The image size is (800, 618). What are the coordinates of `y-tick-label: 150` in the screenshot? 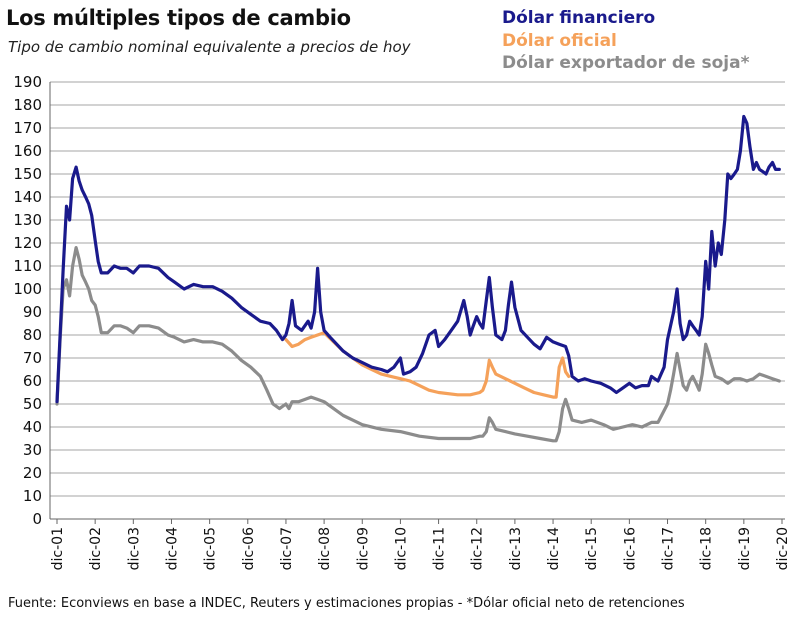 It's located at (27, 174).